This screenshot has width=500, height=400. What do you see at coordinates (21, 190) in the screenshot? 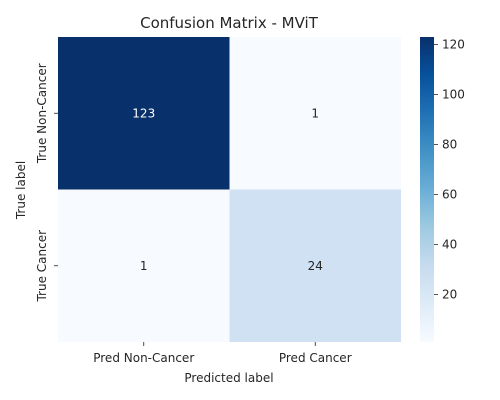
I see `y-axis-label: True label` at bounding box center [21, 190].